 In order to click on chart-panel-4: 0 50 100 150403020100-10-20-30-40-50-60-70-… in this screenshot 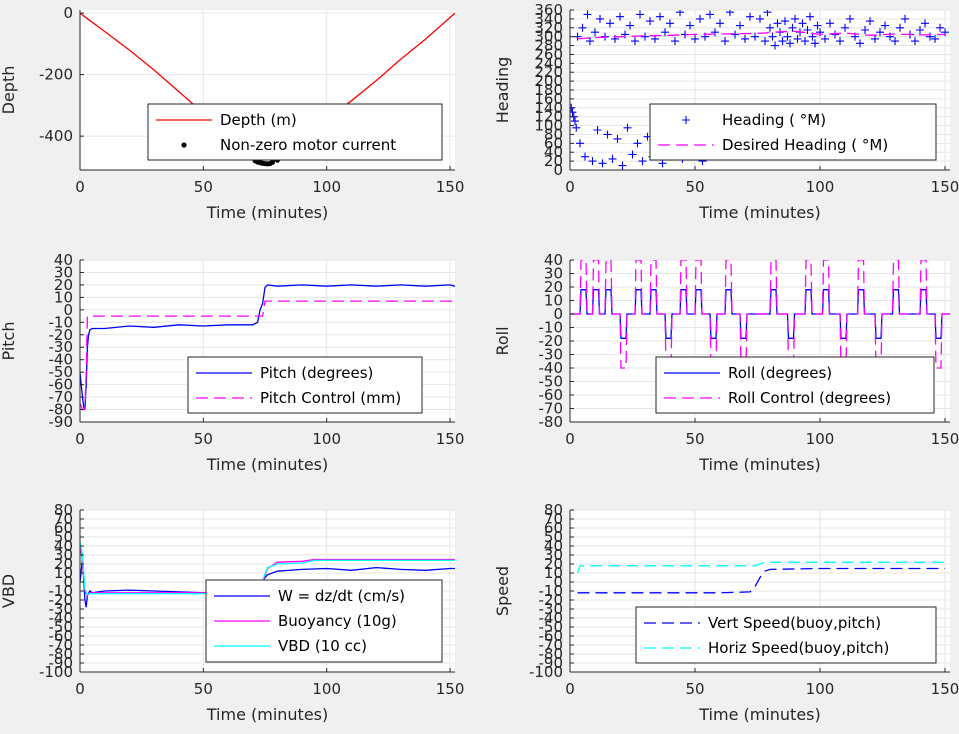, I will do `click(726, 362)`.